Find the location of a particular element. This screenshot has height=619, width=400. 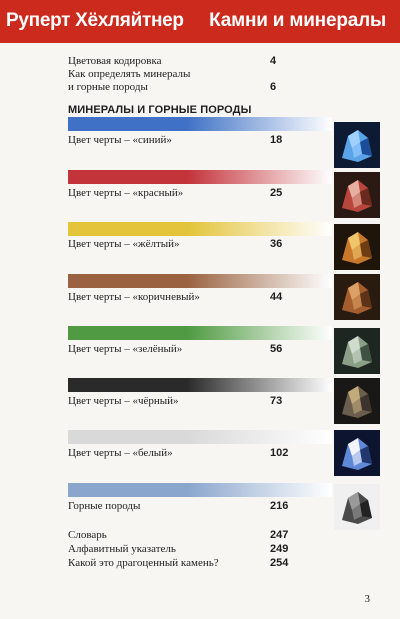

white-crystal-icon is located at coordinates (357, 453).